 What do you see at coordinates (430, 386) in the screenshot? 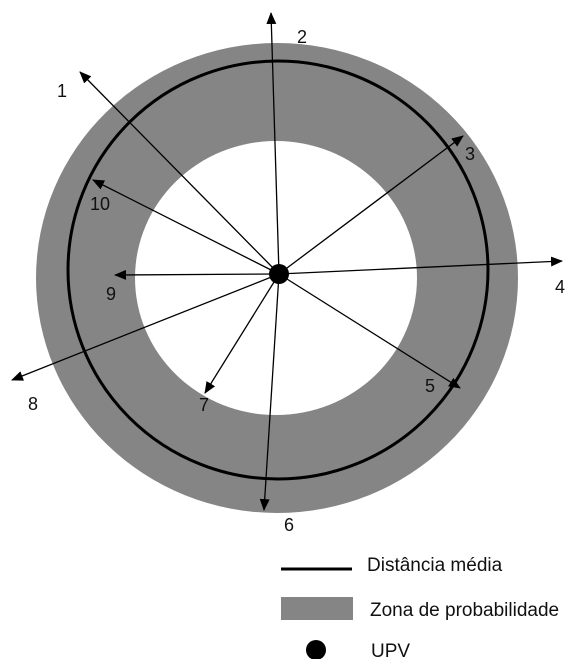
I see `ray-label-5: 5` at bounding box center [430, 386].